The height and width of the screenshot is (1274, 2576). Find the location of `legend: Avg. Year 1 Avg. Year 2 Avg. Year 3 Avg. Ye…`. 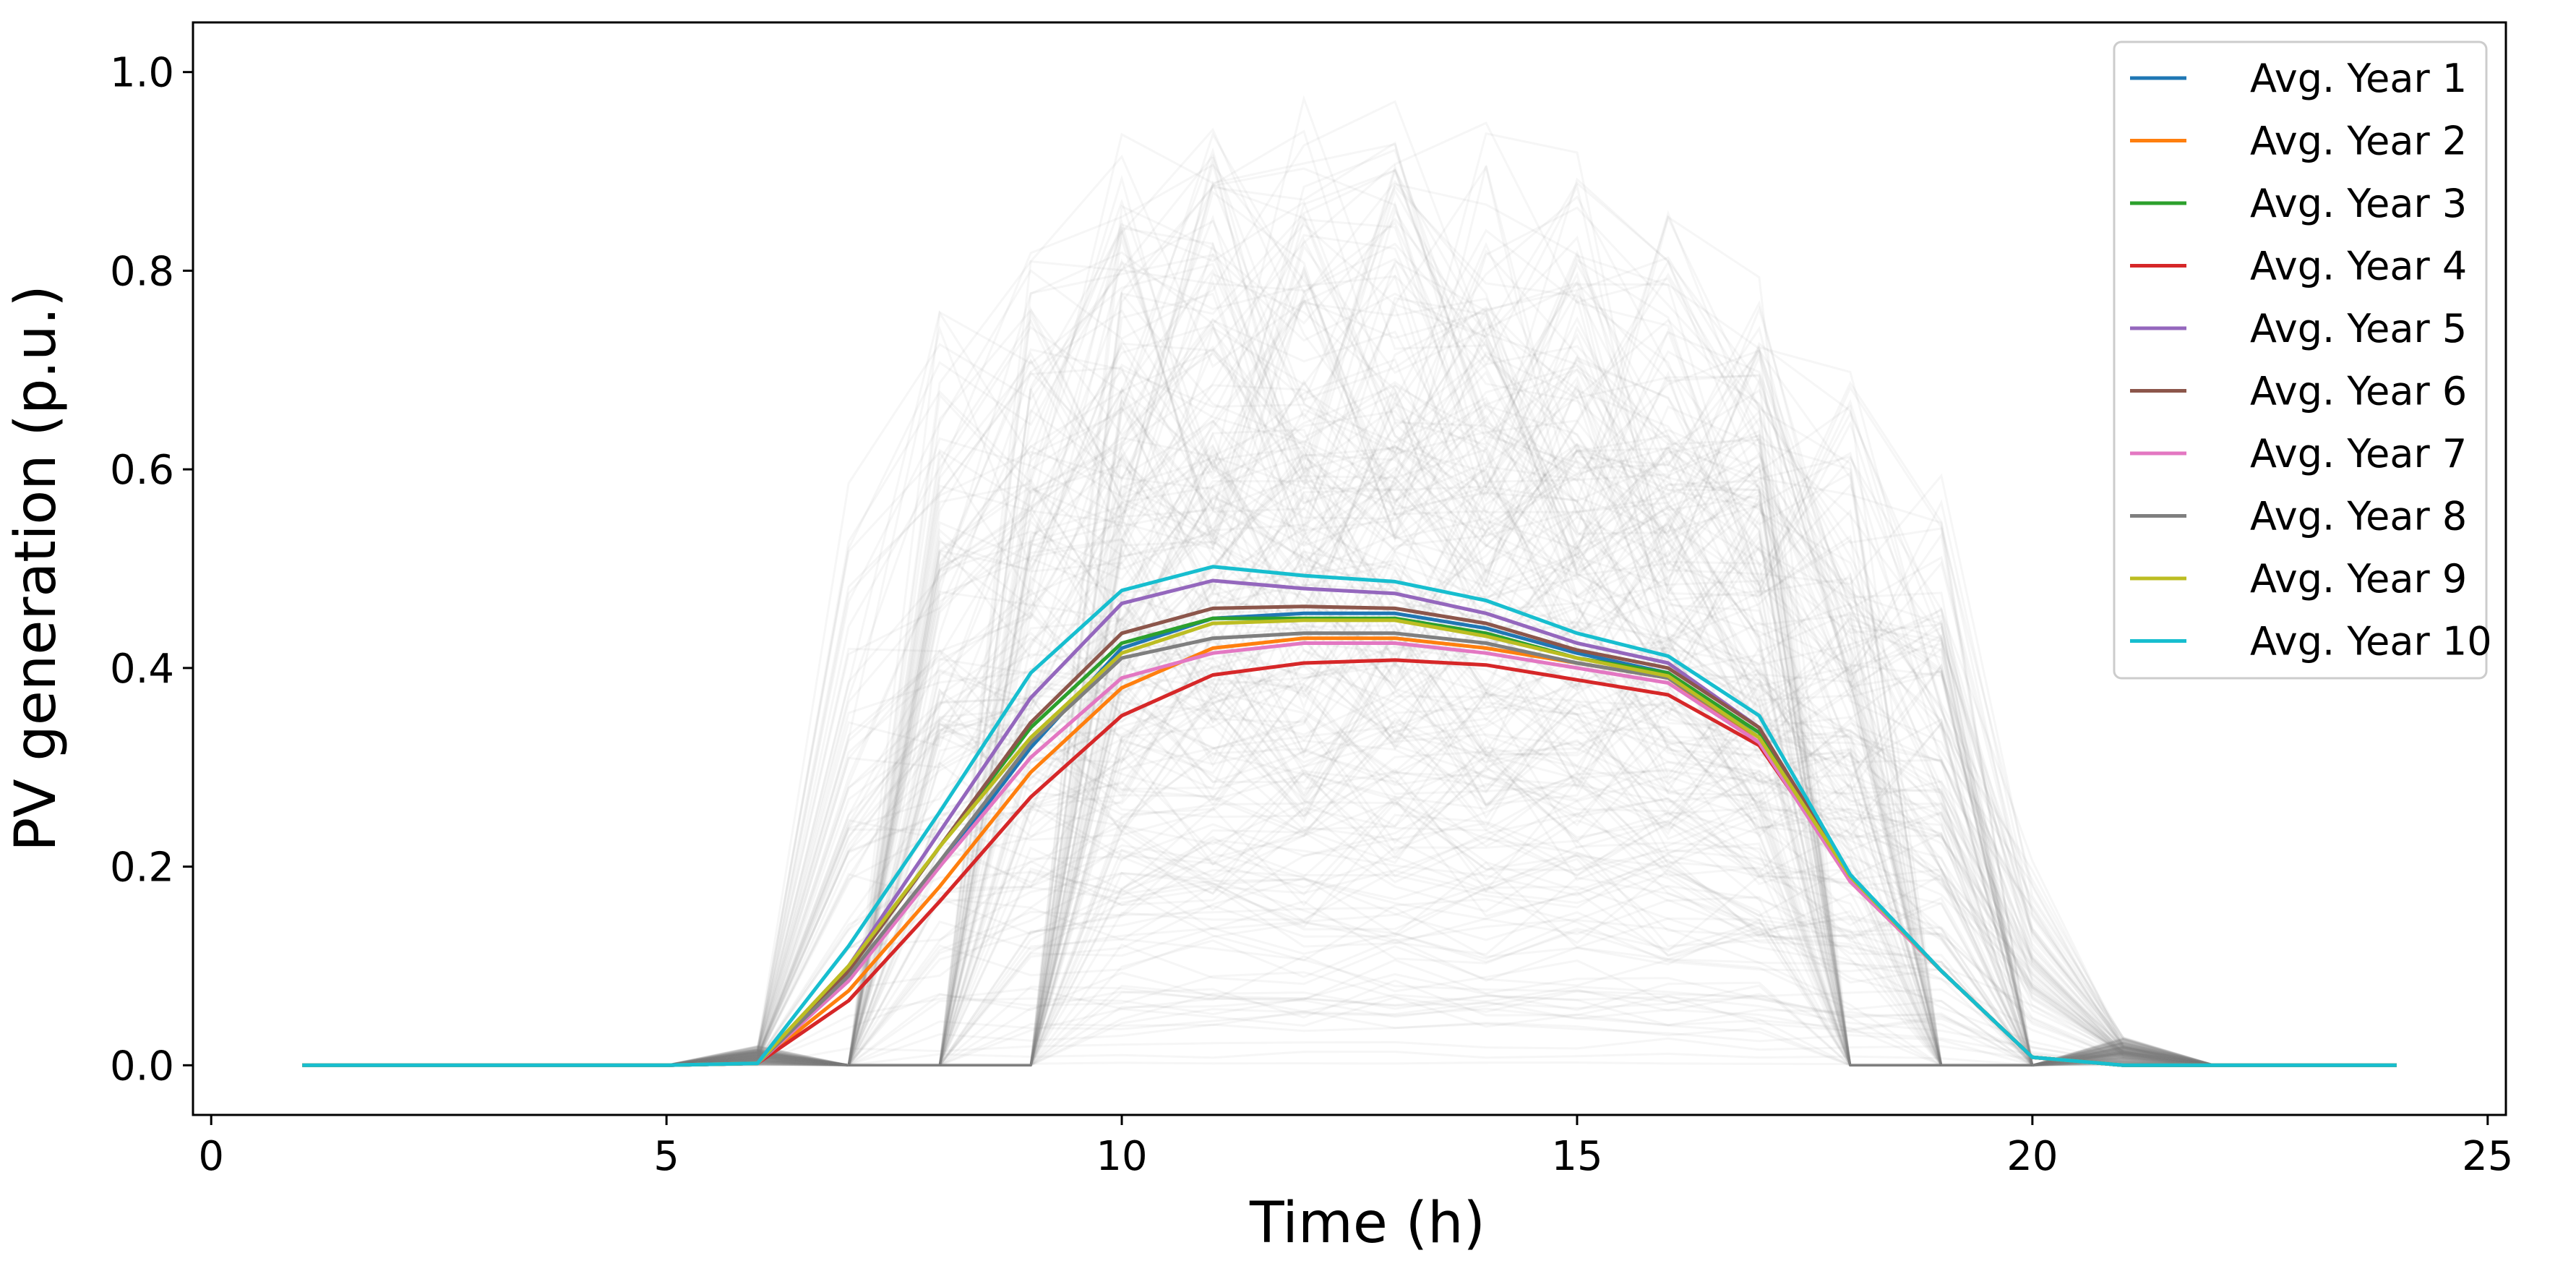

legend: Avg. Year 1 Avg. Year 2 Avg. Year 3 Avg. Ye… is located at coordinates (2302, 360).